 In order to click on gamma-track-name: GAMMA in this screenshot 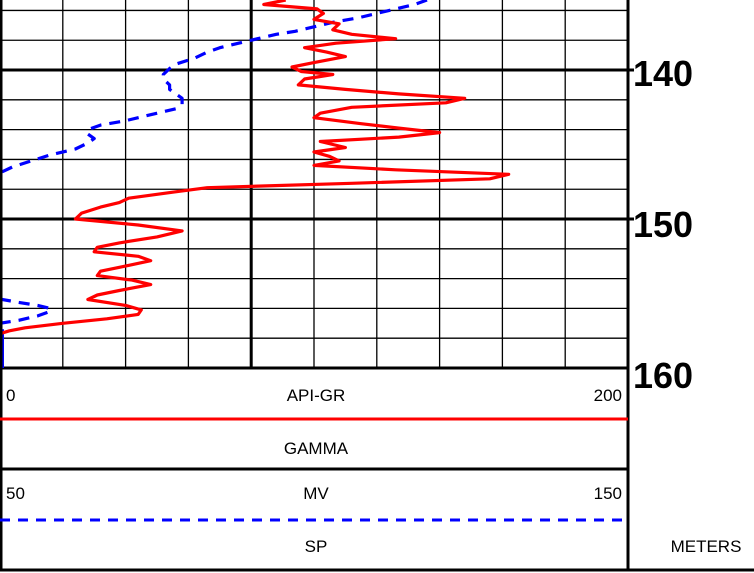, I will do `click(316, 448)`.